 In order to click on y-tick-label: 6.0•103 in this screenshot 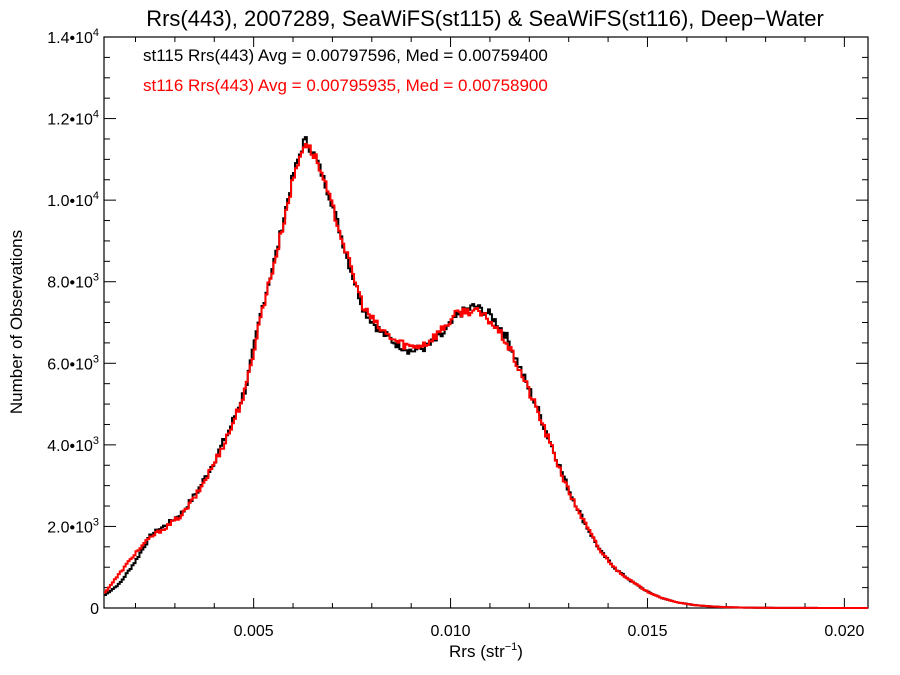, I will do `click(73, 363)`.